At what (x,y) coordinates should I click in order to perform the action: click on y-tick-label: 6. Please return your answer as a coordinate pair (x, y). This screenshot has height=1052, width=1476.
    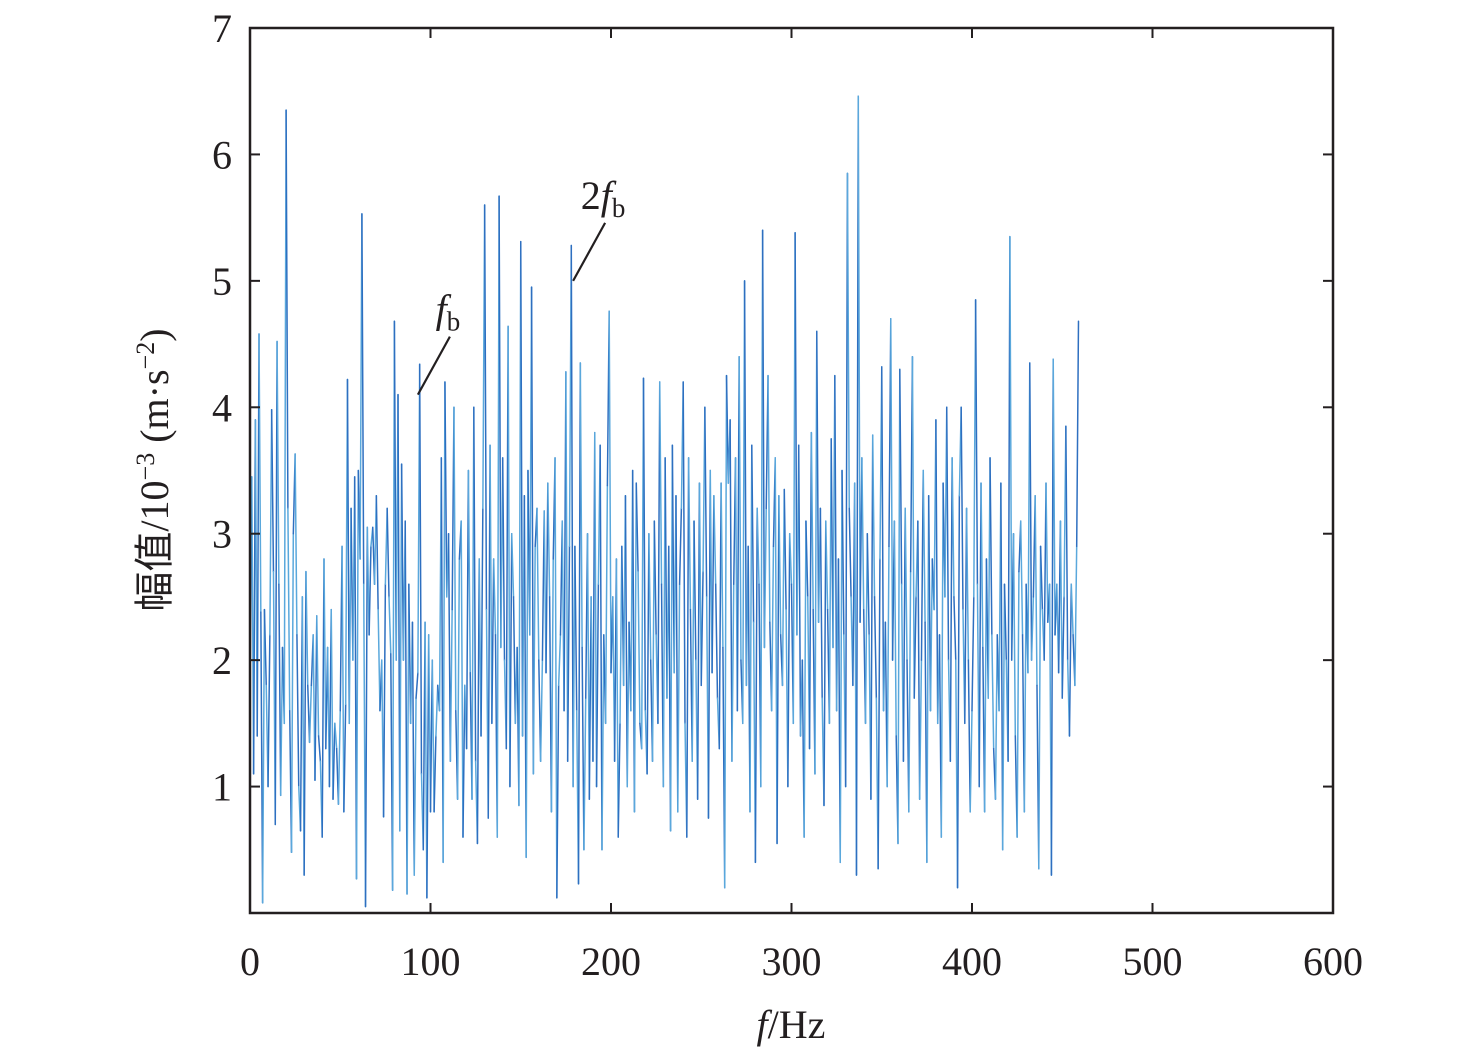
    Looking at the image, I should click on (222, 154).